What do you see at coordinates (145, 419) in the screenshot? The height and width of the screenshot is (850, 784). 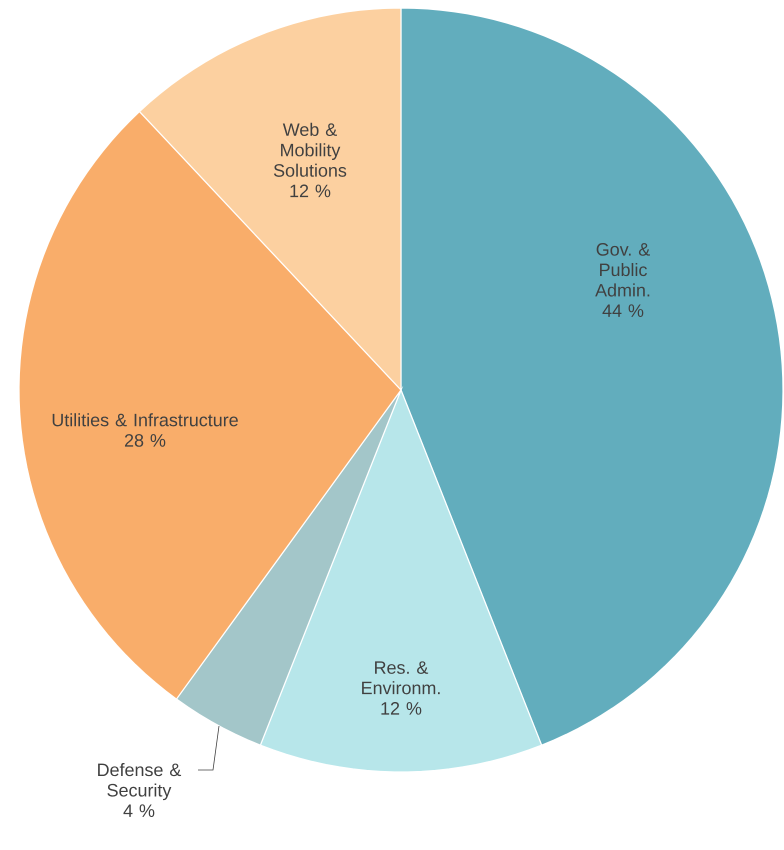 I see `slice-label: Utilities & Infrastructure` at bounding box center [145, 419].